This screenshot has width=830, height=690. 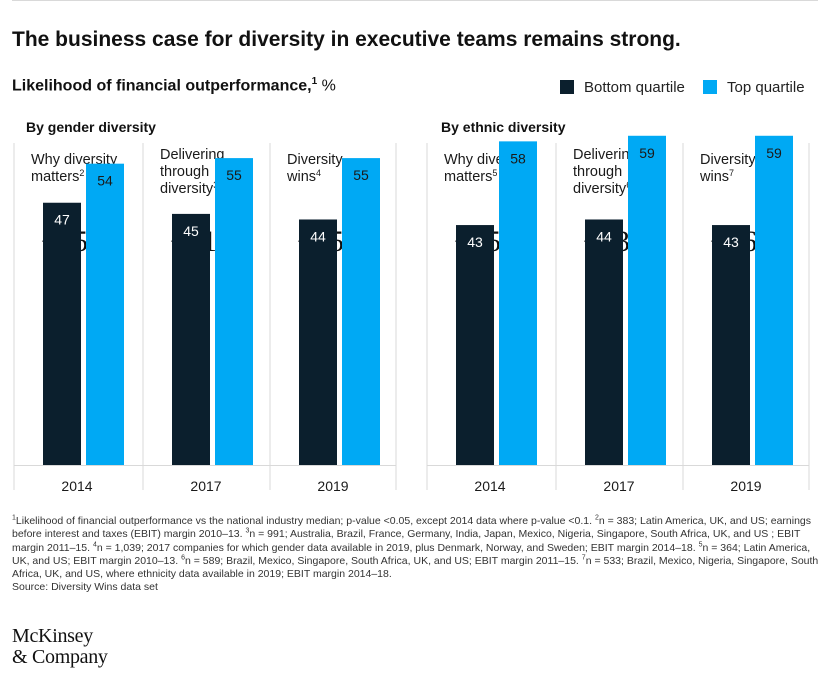 What do you see at coordinates (183, 558) in the screenshot?
I see `footnote-mark: 6` at bounding box center [183, 558].